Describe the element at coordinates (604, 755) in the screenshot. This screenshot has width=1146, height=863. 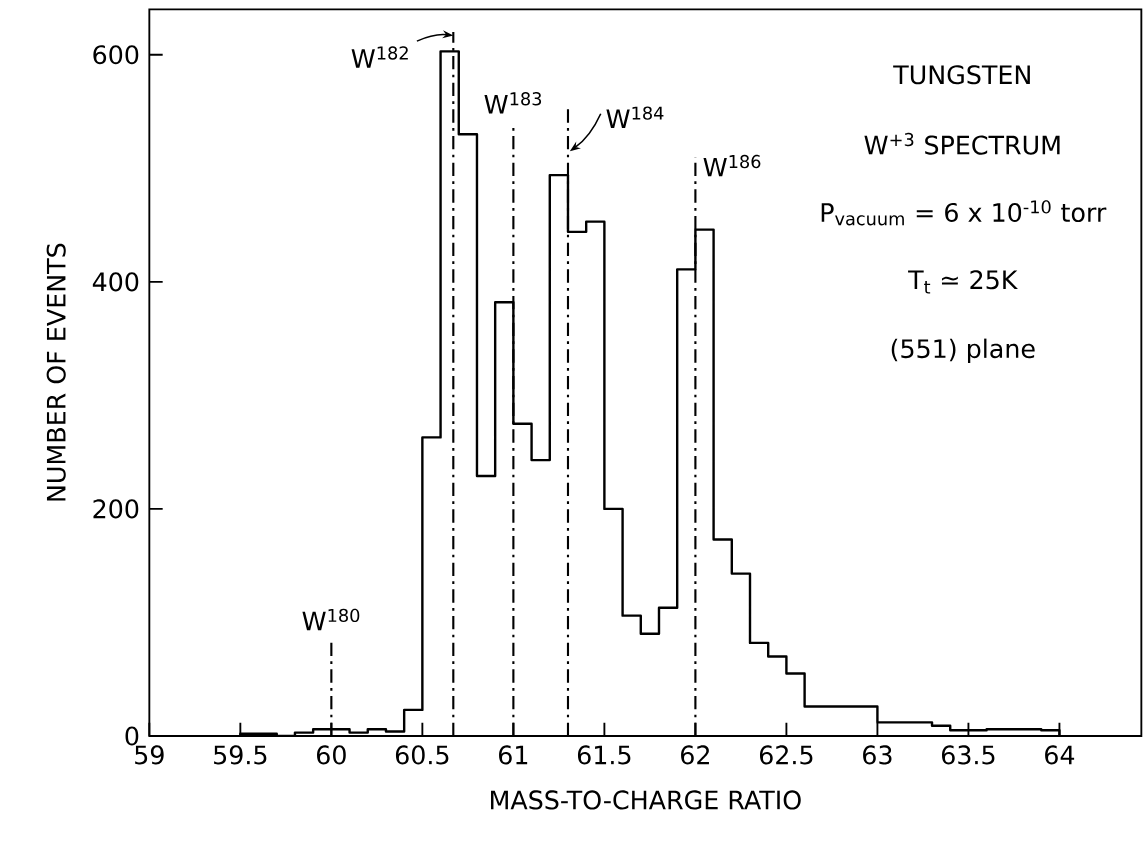
I see `x-tick-label: 61.5` at that location.